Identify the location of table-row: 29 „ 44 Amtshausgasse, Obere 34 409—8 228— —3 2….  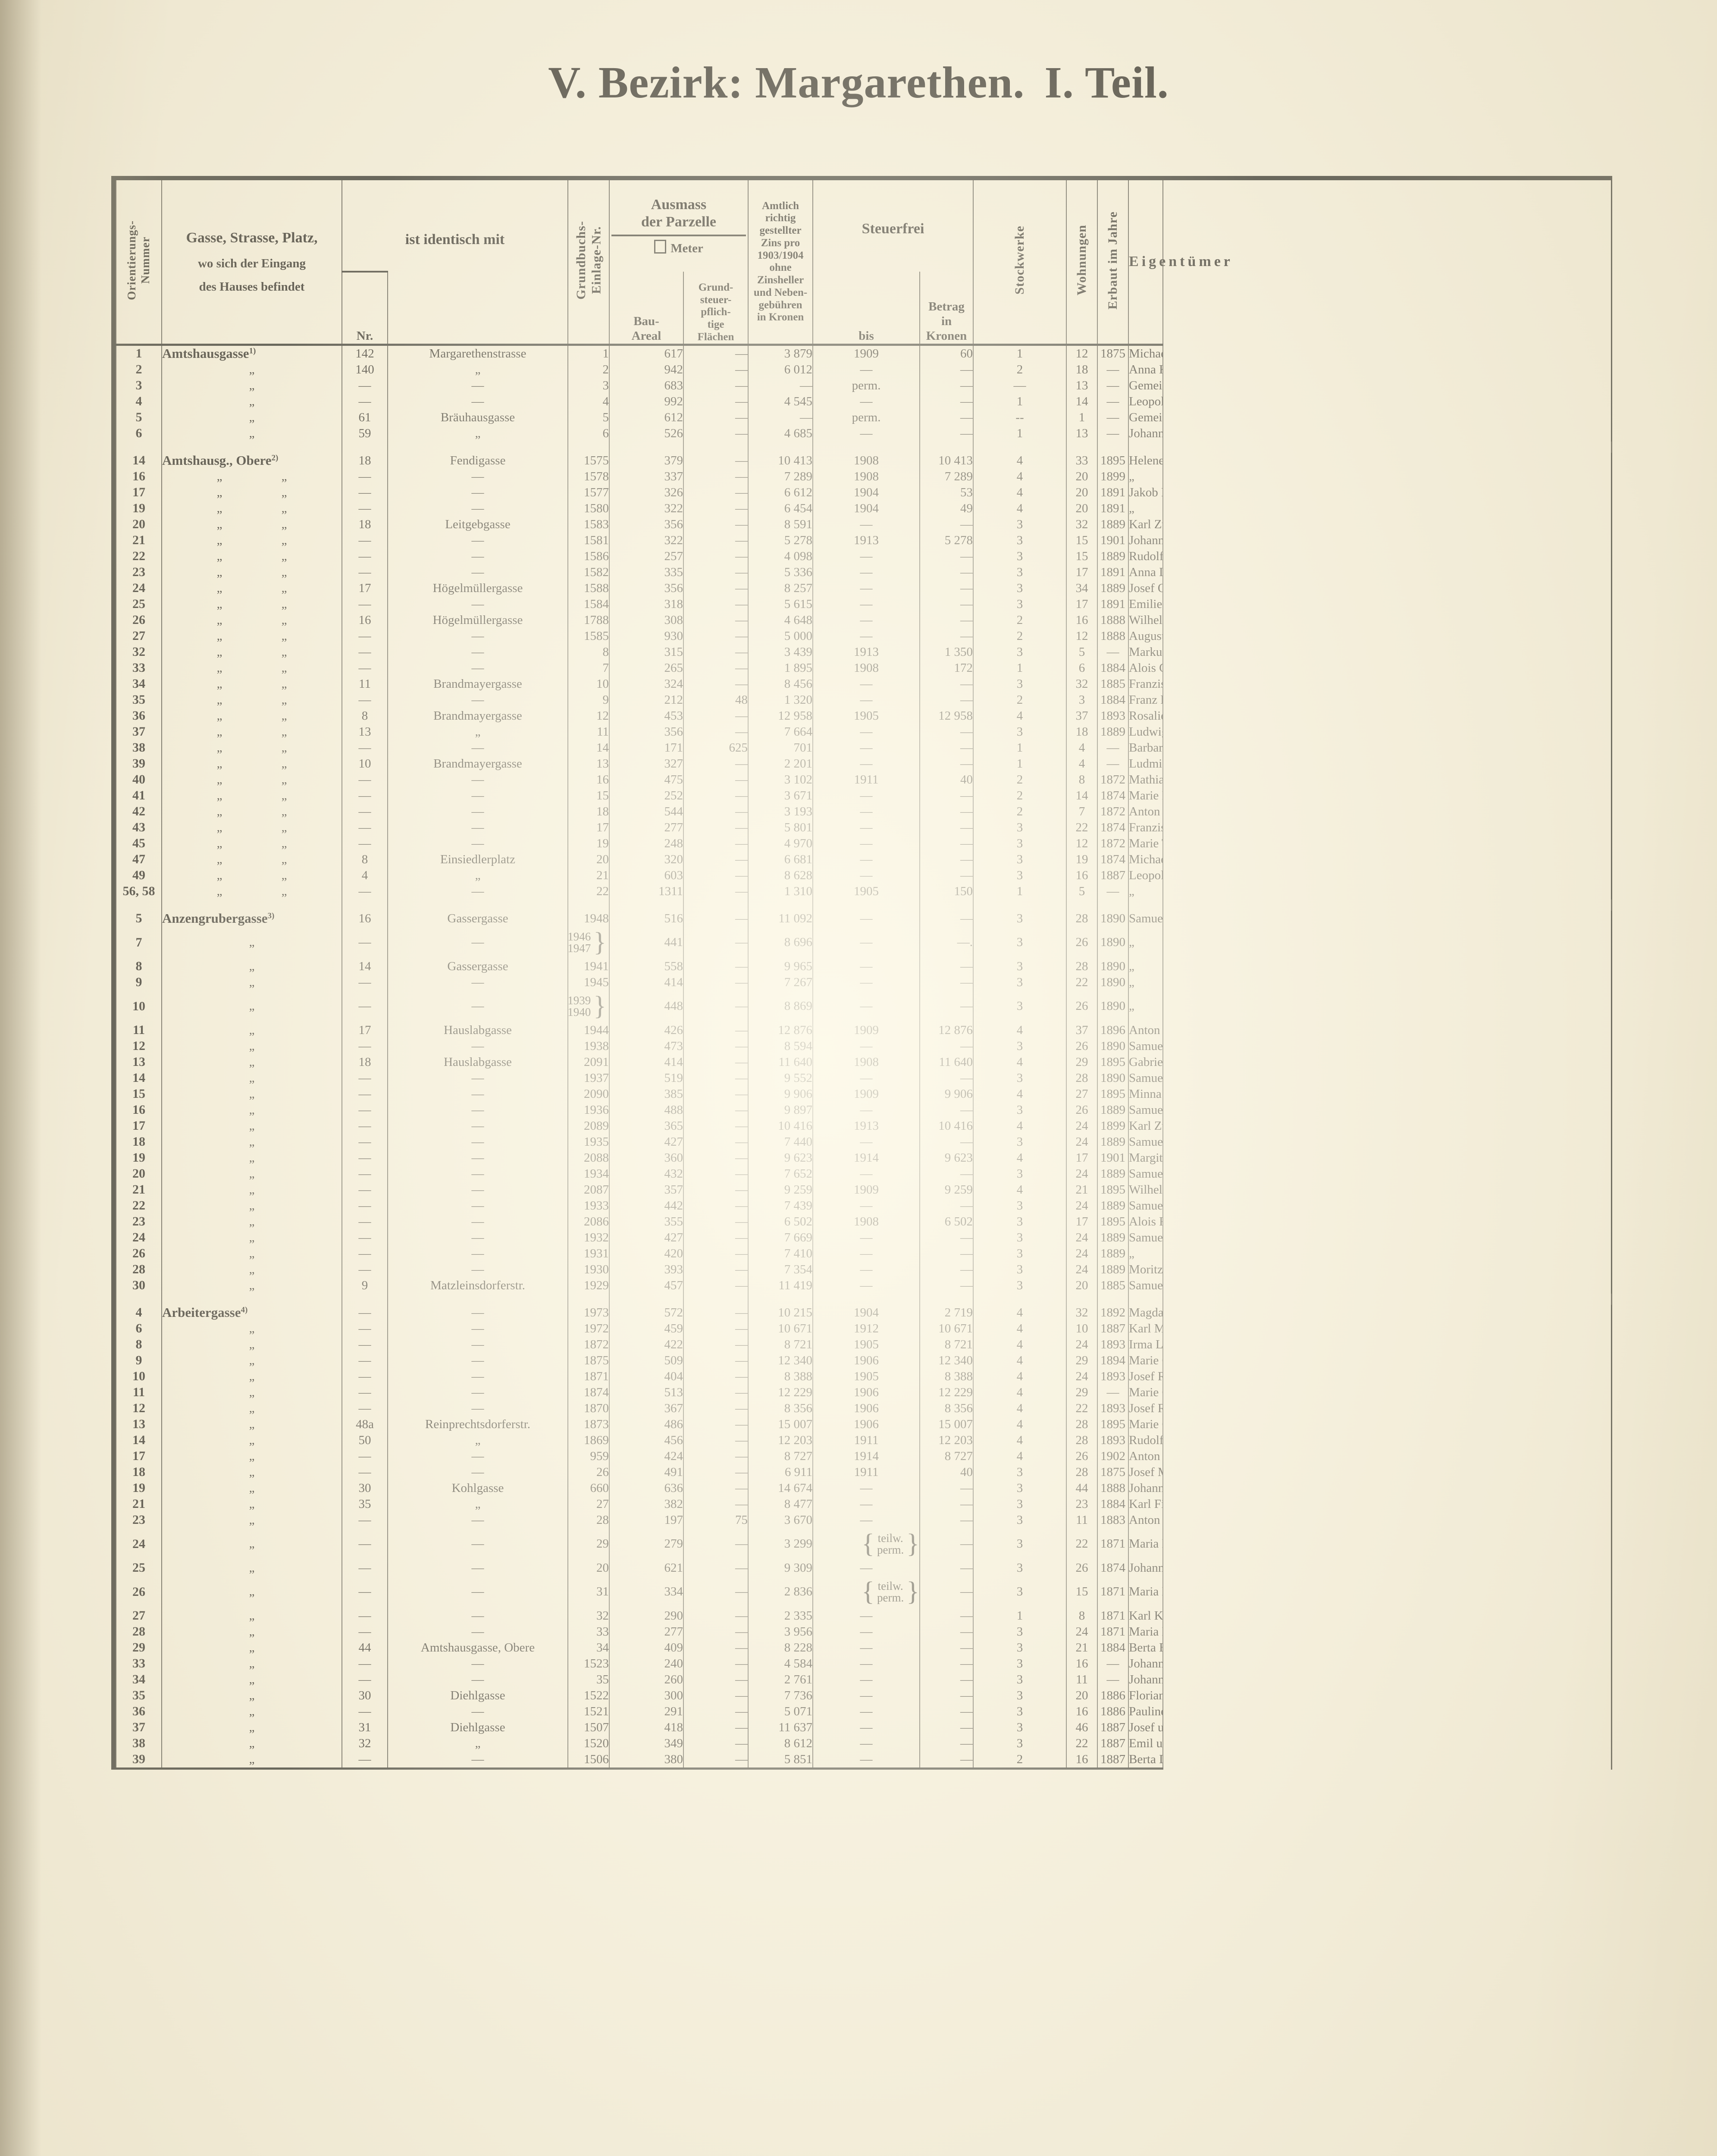
(863, 1647).